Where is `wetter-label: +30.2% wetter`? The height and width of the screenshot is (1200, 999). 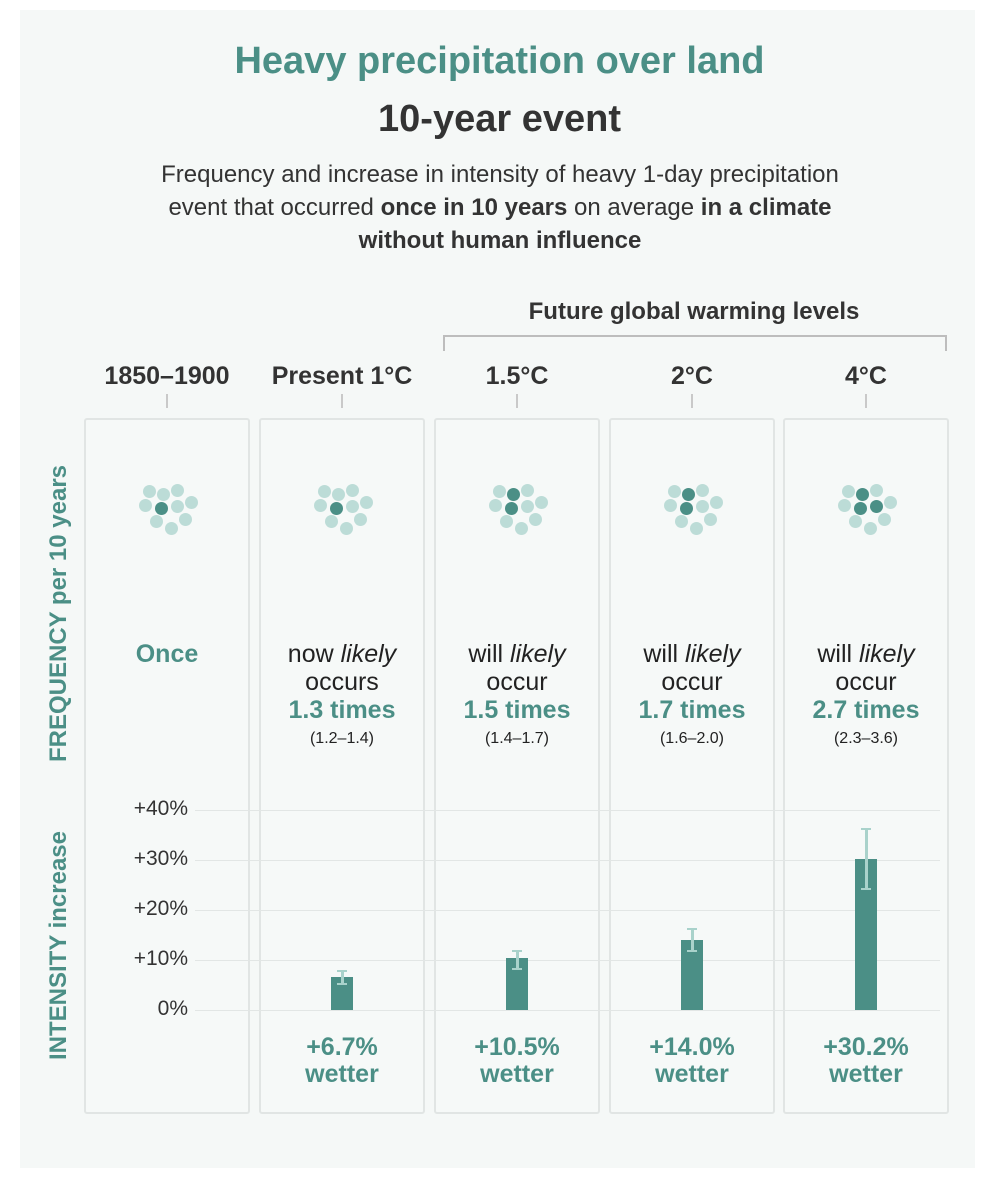
wetter-label: +30.2% wetter is located at coordinates (866, 1061).